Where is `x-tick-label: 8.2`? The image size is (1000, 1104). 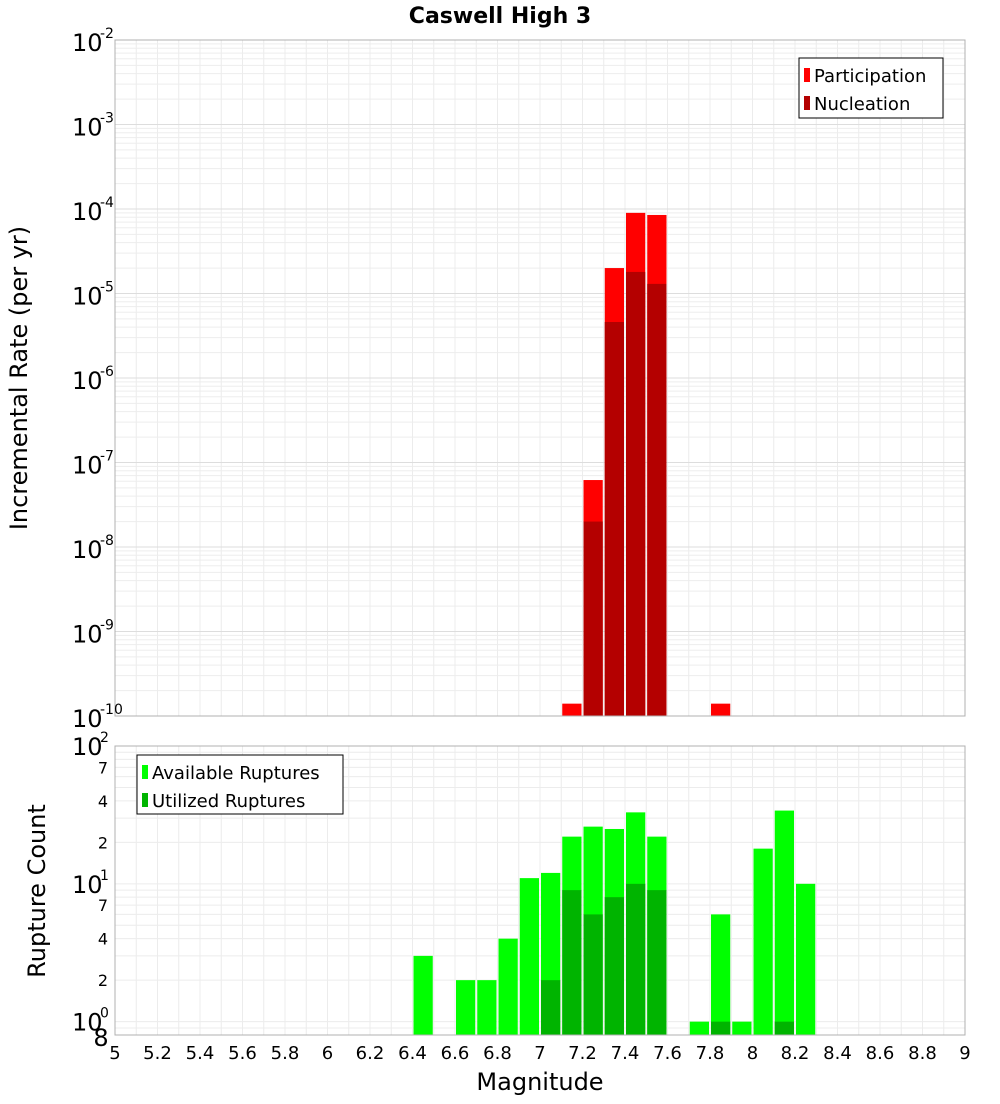 x-tick-label: 8.2 is located at coordinates (795, 1053).